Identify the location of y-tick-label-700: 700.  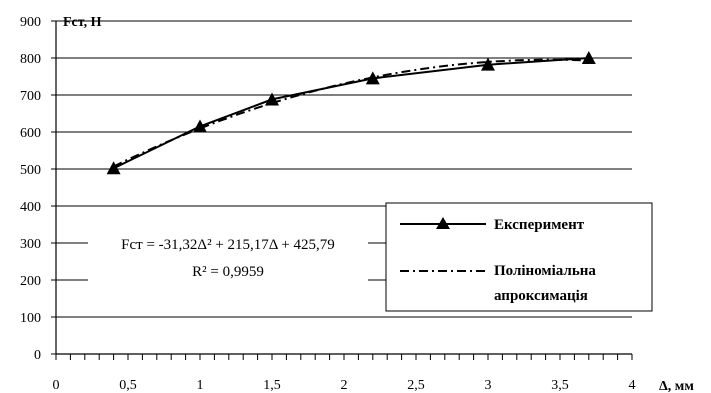
(30, 96).